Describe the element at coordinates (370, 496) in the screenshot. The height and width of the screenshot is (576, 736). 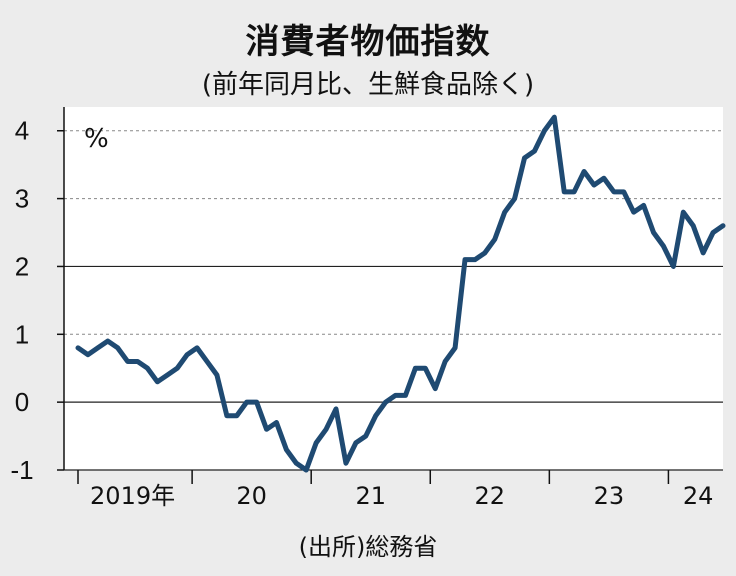
I see `x-tick-label: 21` at that location.